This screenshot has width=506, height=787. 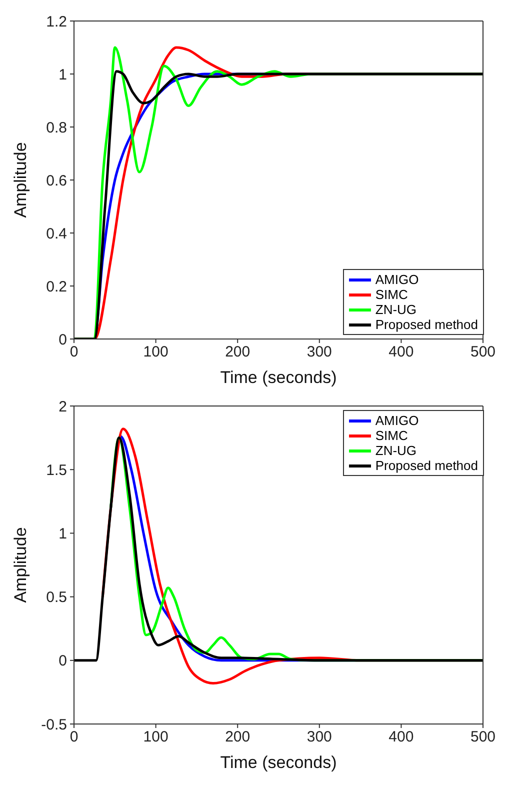 I want to click on y-tick-label: 2, so click(x=62, y=407).